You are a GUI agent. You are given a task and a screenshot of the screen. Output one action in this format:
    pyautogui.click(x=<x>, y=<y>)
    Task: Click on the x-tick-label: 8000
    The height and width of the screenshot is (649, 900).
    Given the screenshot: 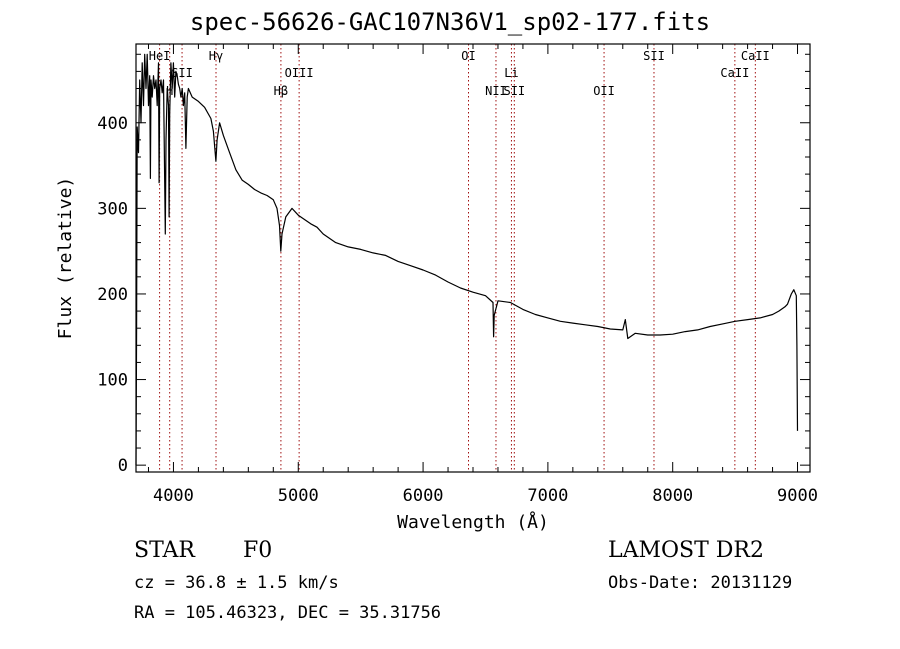 What is the action you would take?
    pyautogui.click(x=672, y=496)
    